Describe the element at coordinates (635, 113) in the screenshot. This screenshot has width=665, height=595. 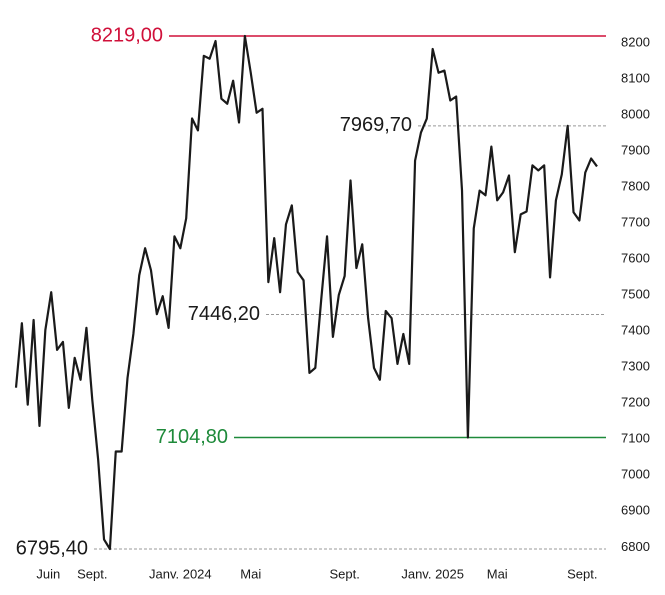
I see `y-tick-label: 8000` at that location.